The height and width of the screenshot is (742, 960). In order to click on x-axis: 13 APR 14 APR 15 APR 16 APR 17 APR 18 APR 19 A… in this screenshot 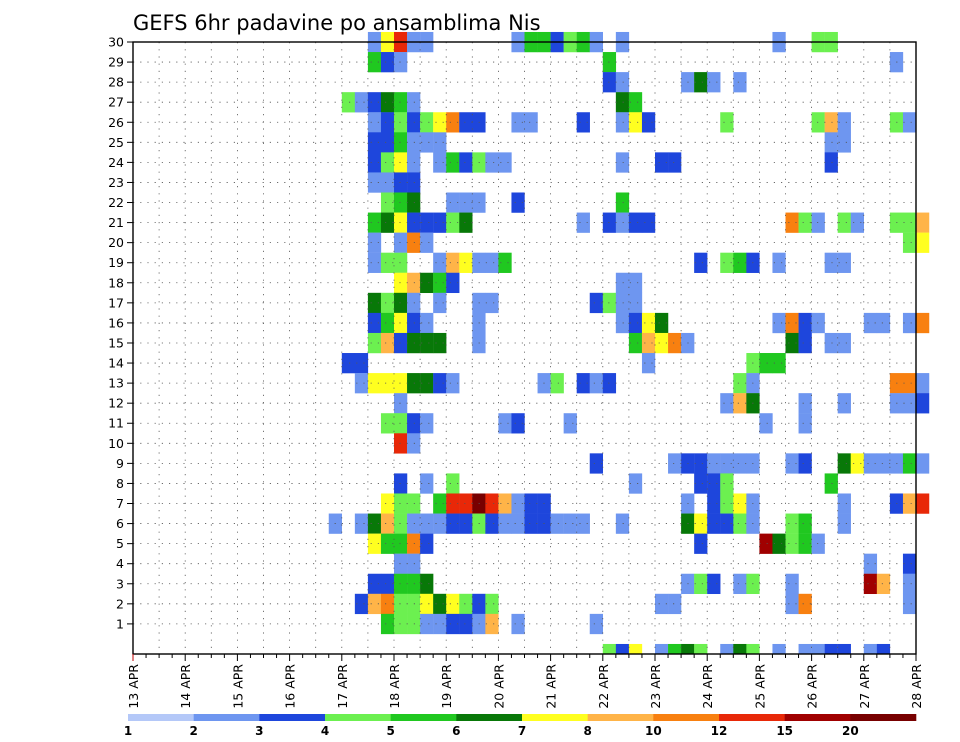, I will do `click(525, 681)`.